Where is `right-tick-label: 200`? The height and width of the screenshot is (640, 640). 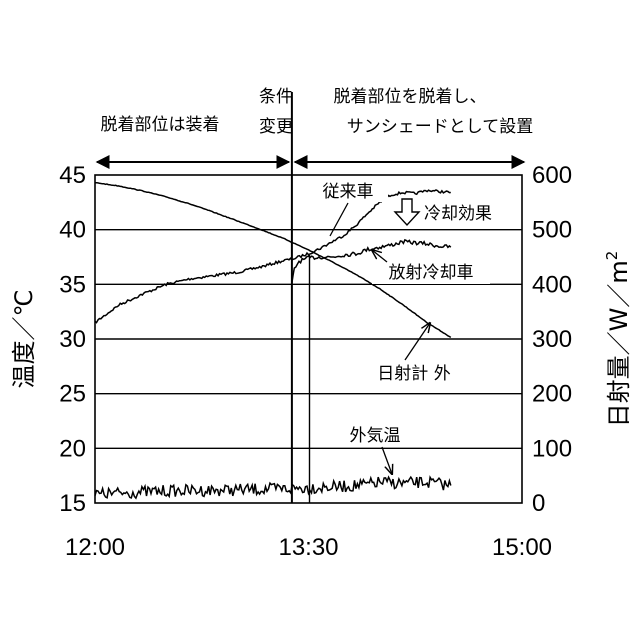
right-tick-label: 200 is located at coordinates (552, 394).